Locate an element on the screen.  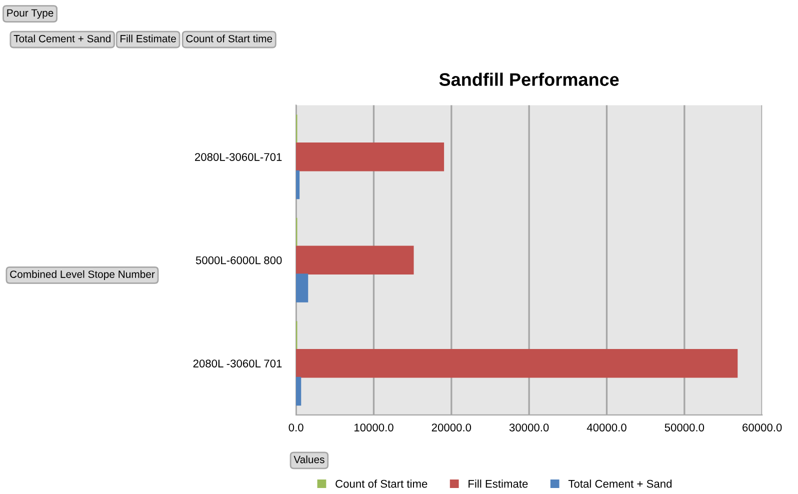
chart-title: Sandfill Performance is located at coordinates (529, 79).